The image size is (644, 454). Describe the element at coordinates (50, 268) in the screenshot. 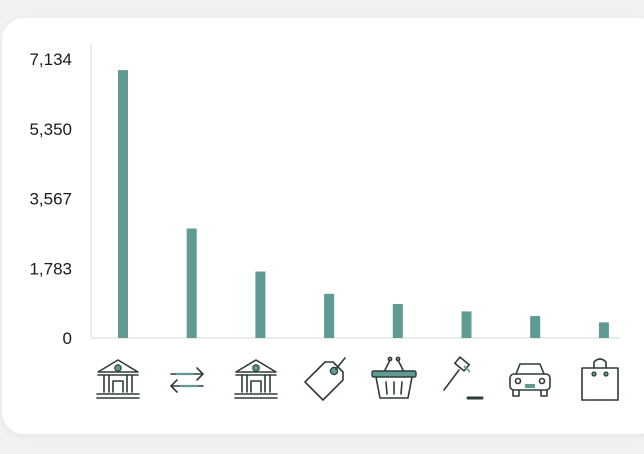

I see `y-tick-label: 1,783` at that location.